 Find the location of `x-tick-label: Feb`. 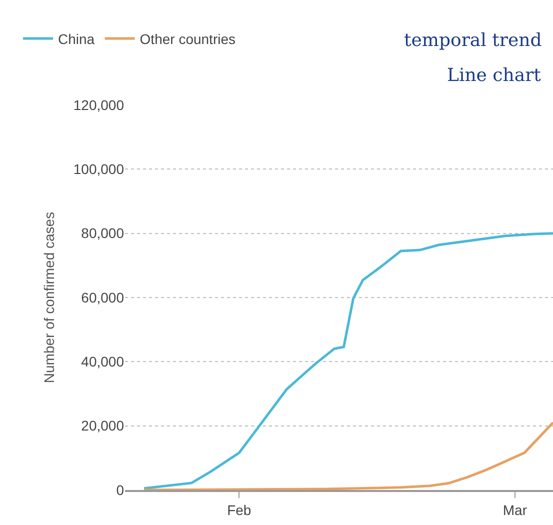

x-tick-label: Feb is located at coordinates (239, 510).